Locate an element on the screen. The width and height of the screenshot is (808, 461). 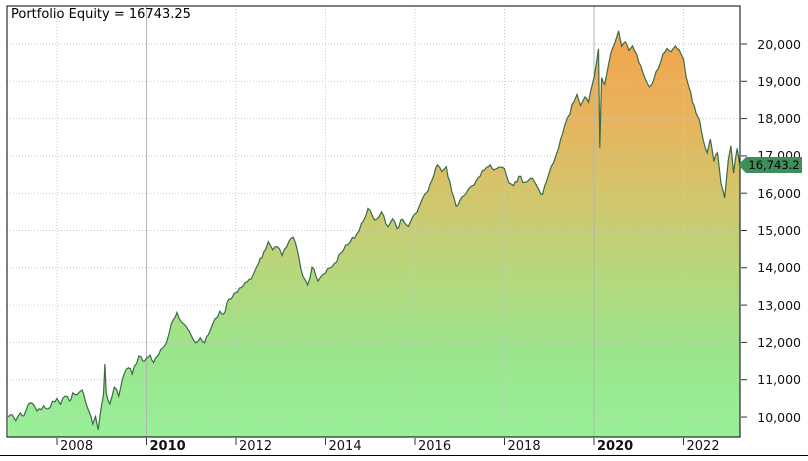
x-axis-label: 2010 is located at coordinates (167, 446).